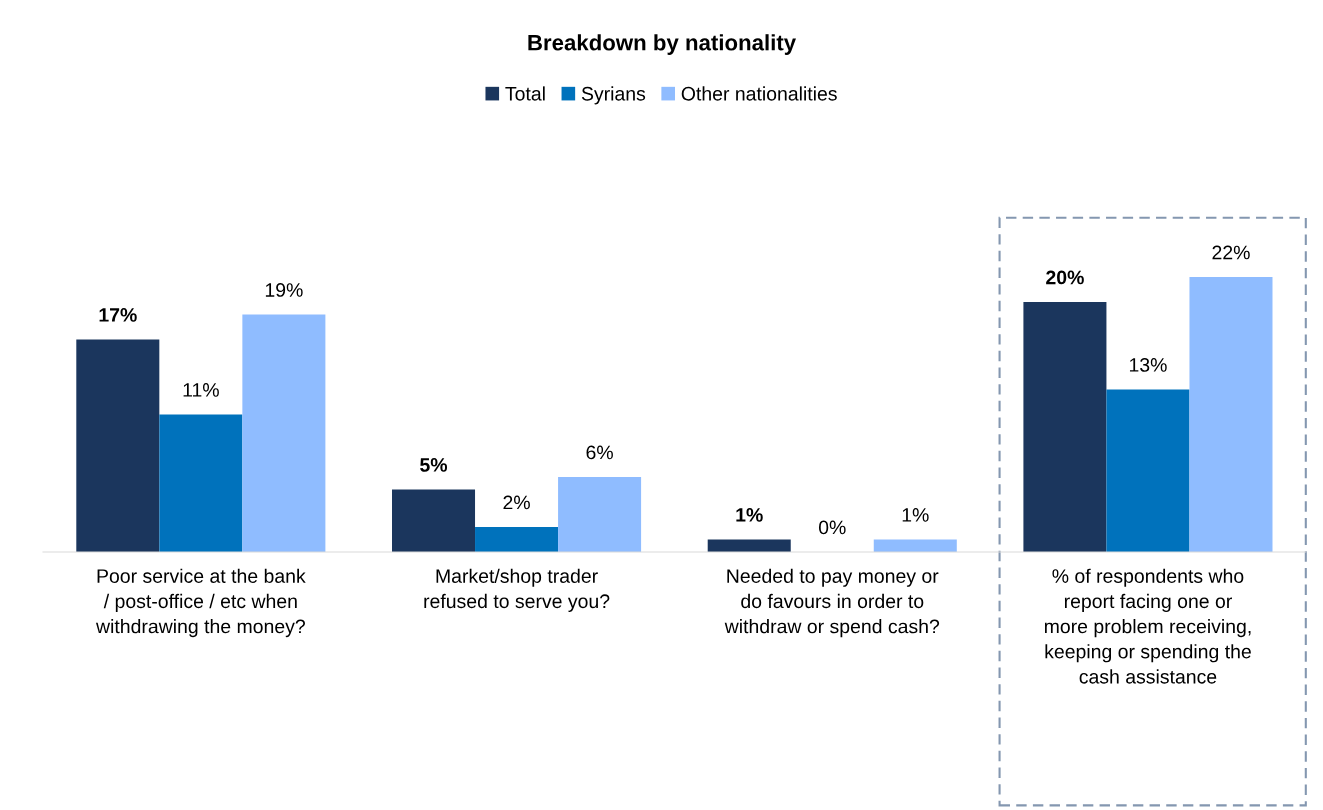 This screenshot has width=1323, height=810. What do you see at coordinates (1148, 365) in the screenshot?
I see `data-label: 13%` at bounding box center [1148, 365].